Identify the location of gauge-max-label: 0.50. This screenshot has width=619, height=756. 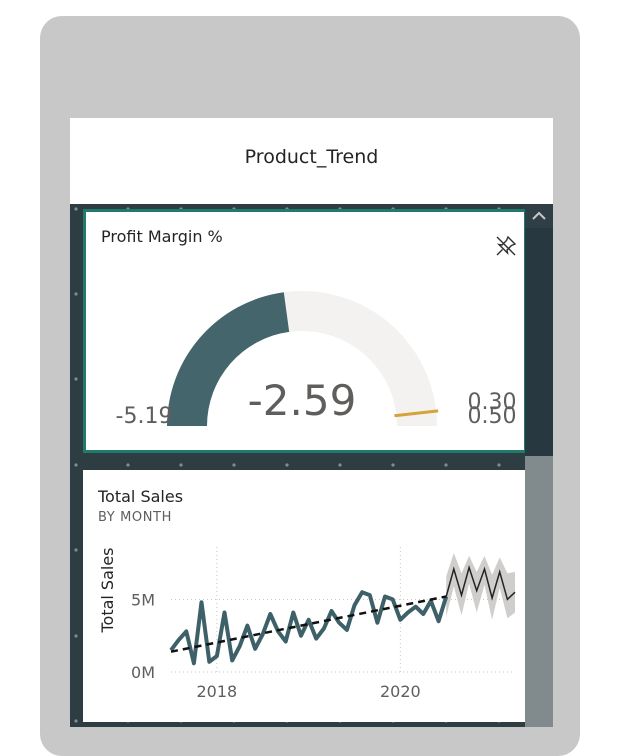
(492, 416).